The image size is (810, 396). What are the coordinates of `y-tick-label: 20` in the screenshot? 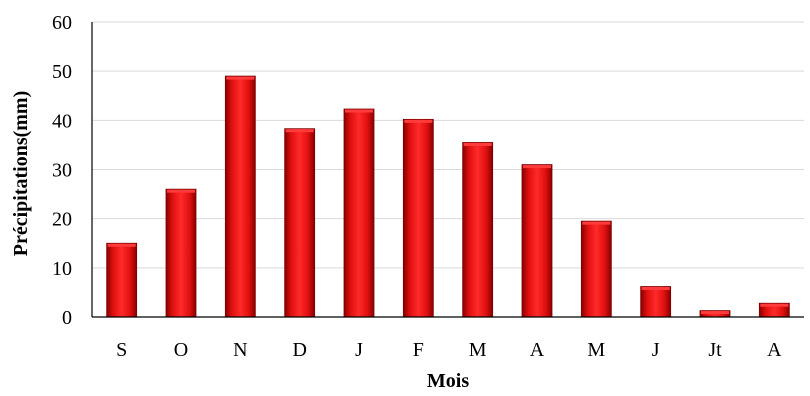 It's located at (62, 220).